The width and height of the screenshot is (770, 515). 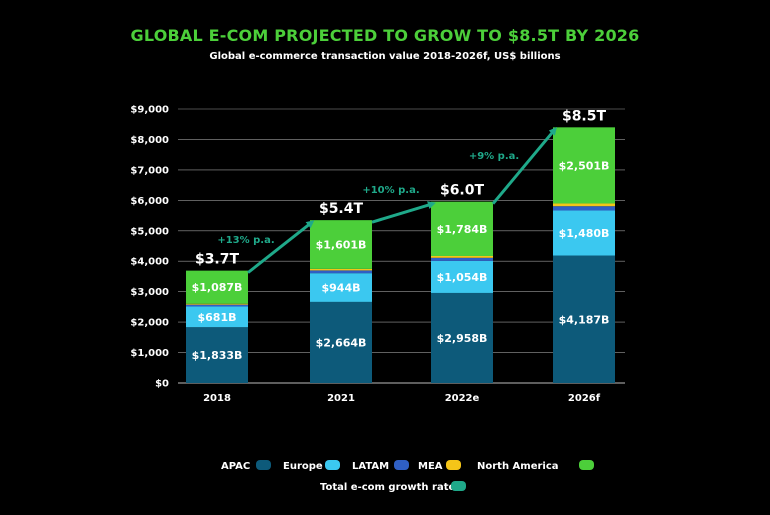 I want to click on segment-value-label: $1,087B, so click(x=217, y=287).